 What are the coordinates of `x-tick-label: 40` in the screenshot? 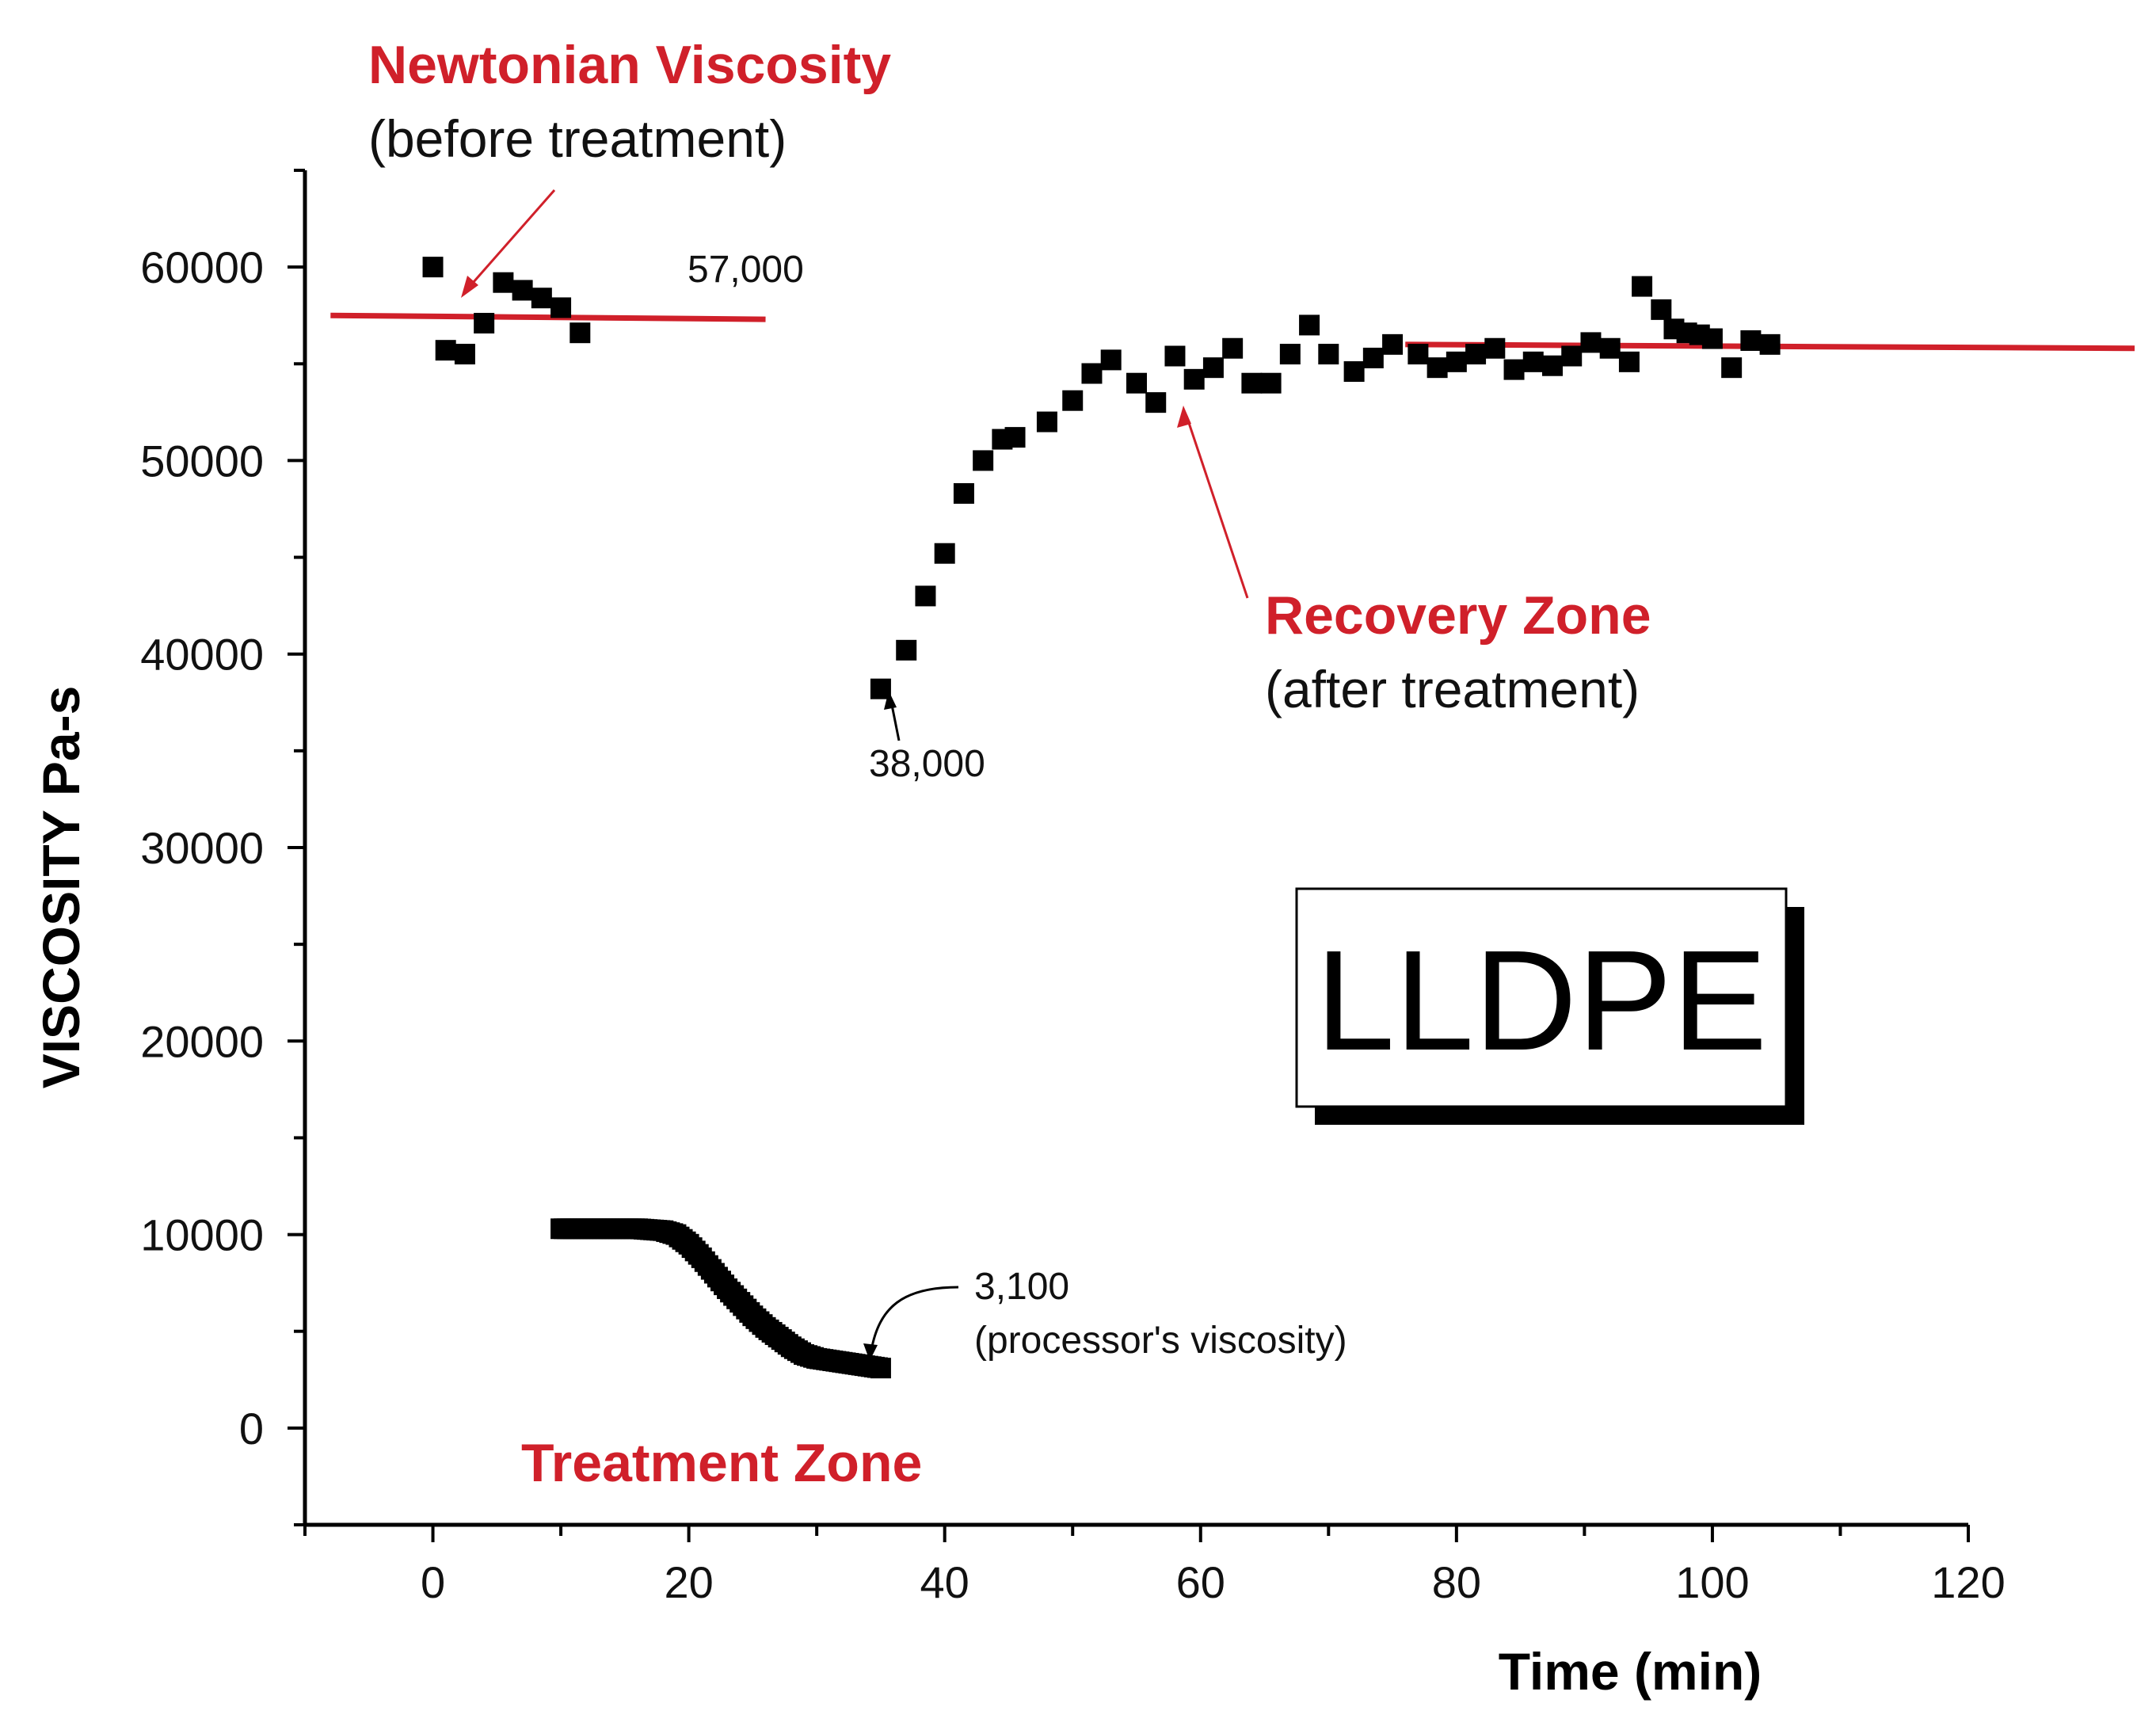 It's located at (944, 1582).